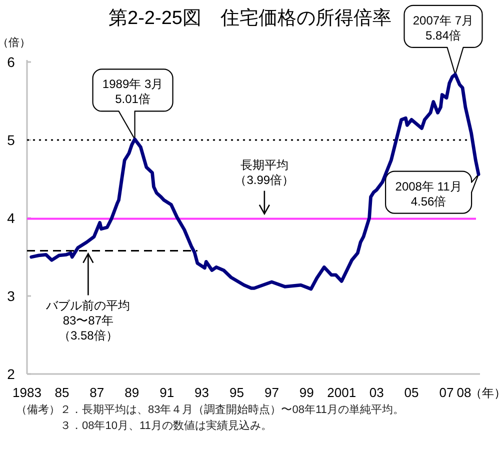 The image size is (500, 462). I want to click on annotation: 1989年 3月 5.01倍, so click(133, 91).